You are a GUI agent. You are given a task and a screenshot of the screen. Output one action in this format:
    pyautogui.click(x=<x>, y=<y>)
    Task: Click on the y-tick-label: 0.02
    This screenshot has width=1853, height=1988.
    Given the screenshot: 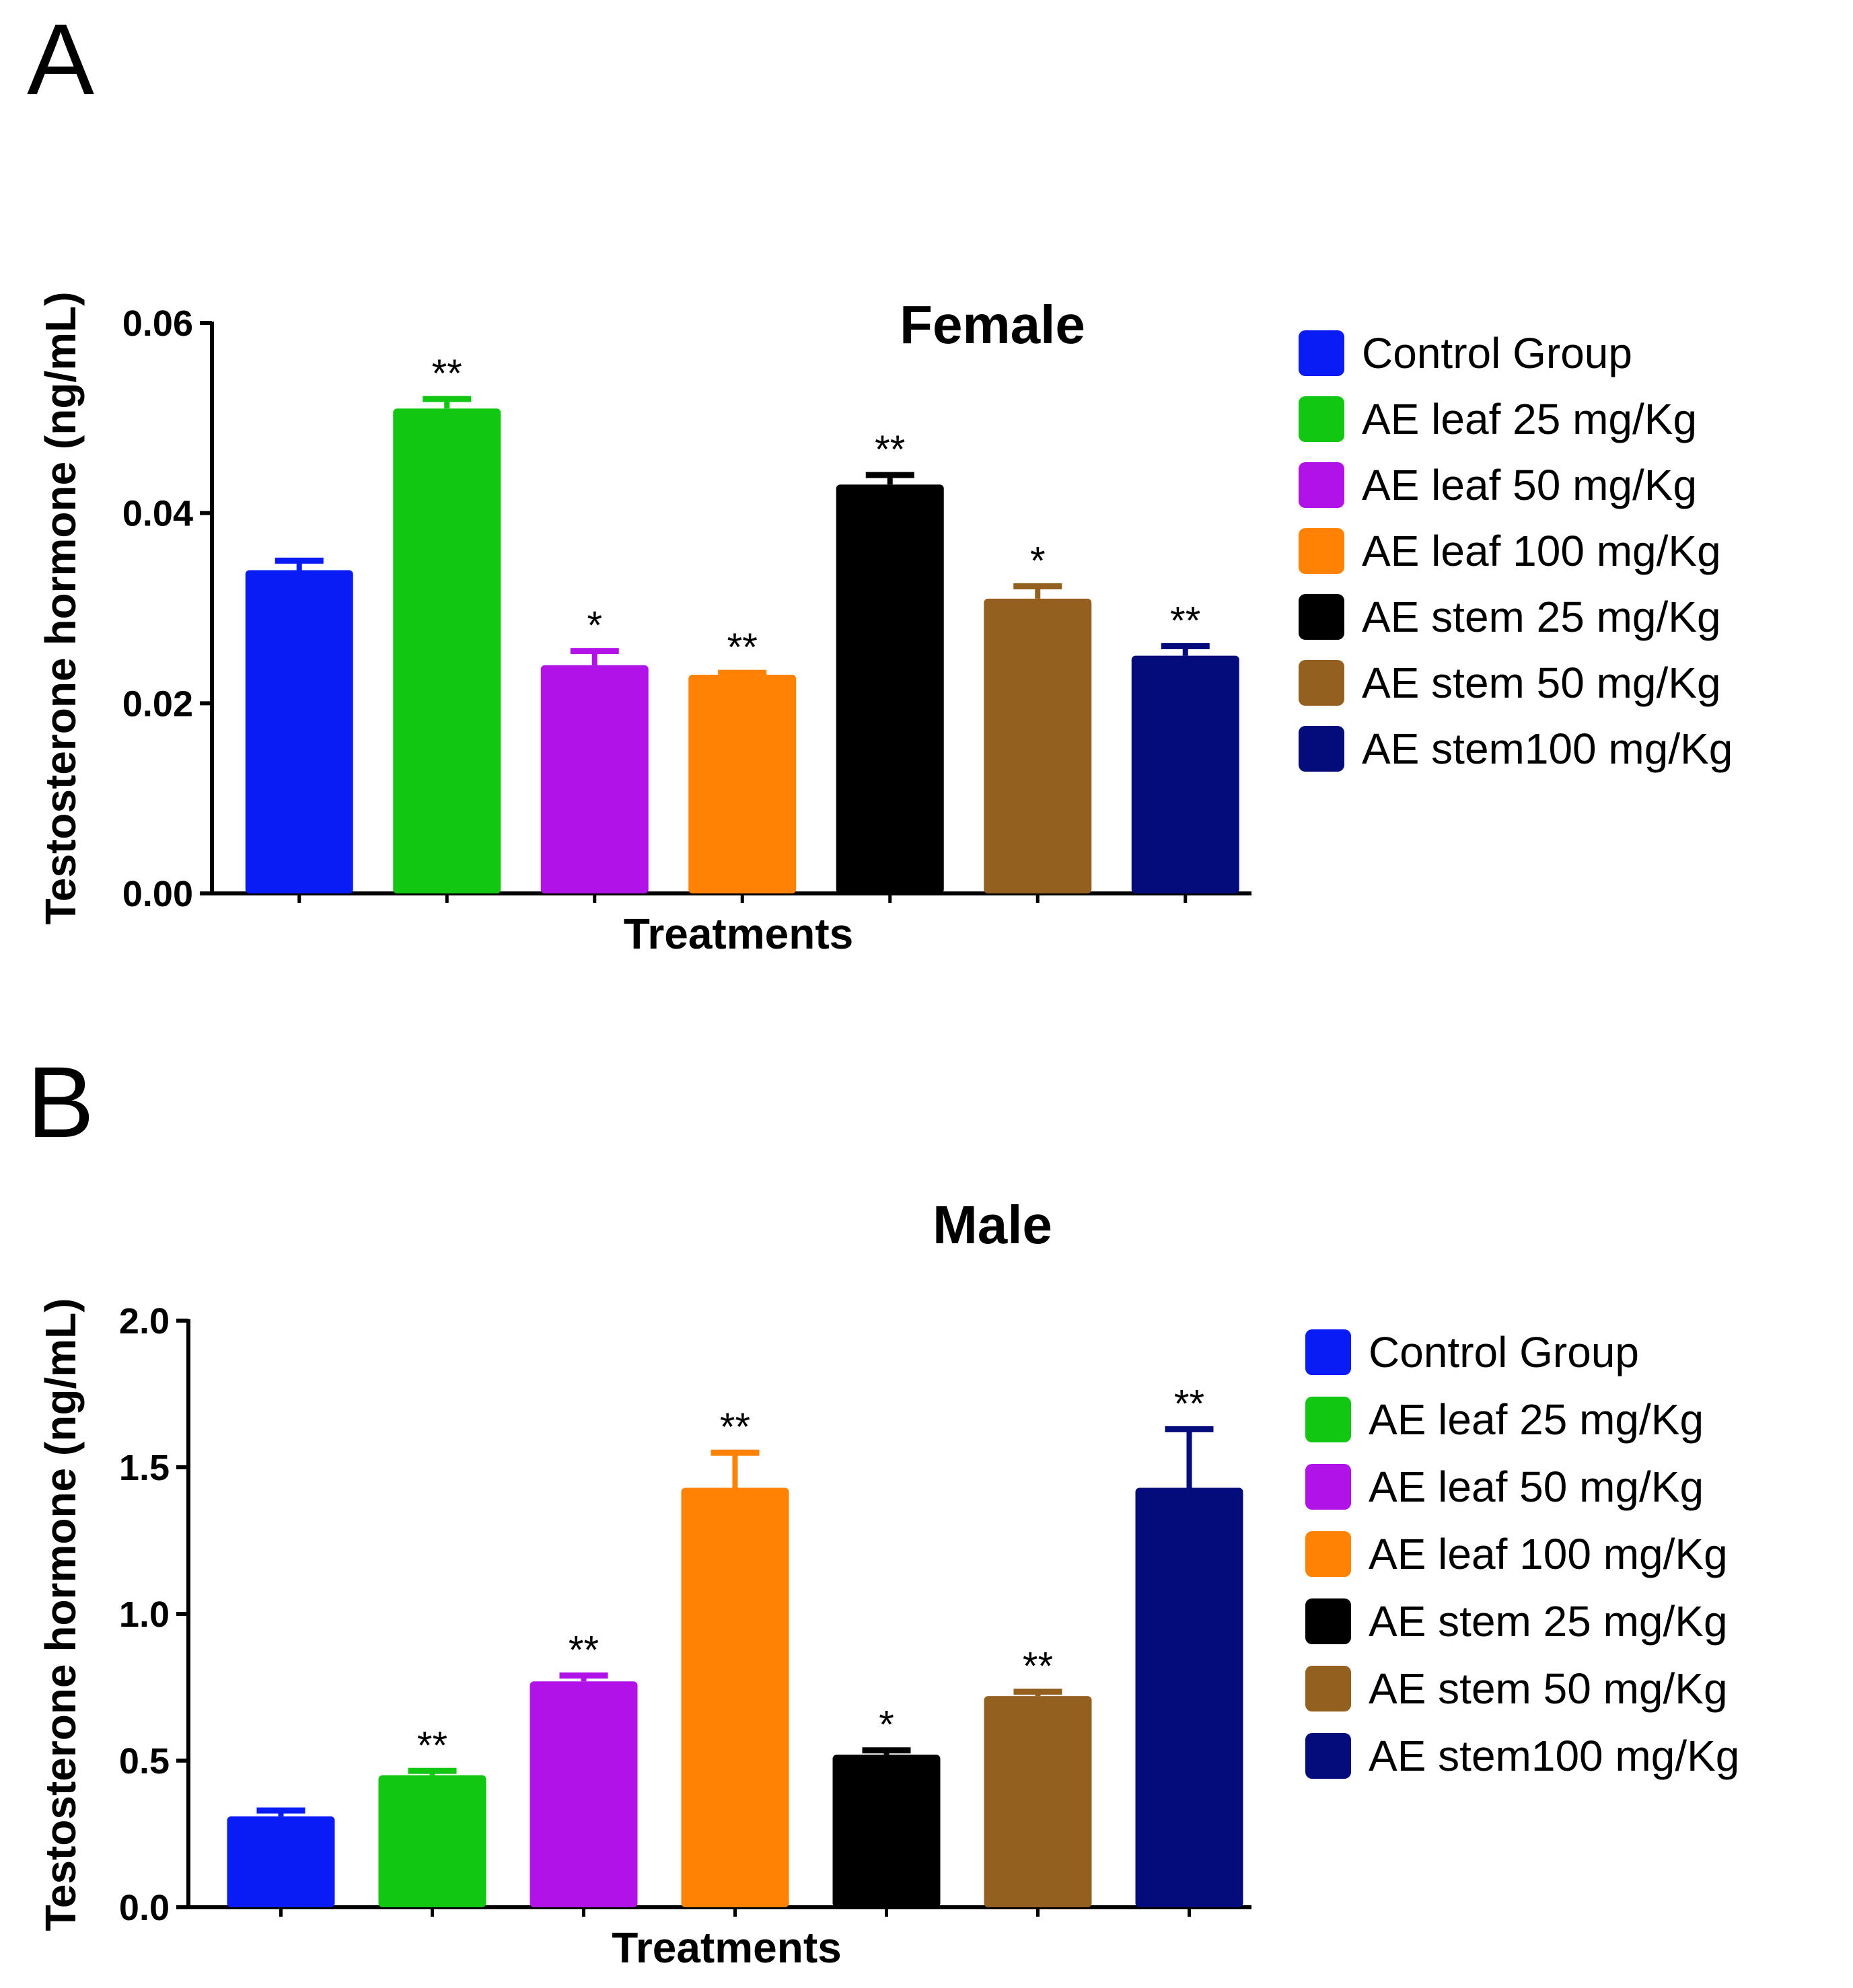 What is the action you would take?
    pyautogui.click(x=157, y=704)
    